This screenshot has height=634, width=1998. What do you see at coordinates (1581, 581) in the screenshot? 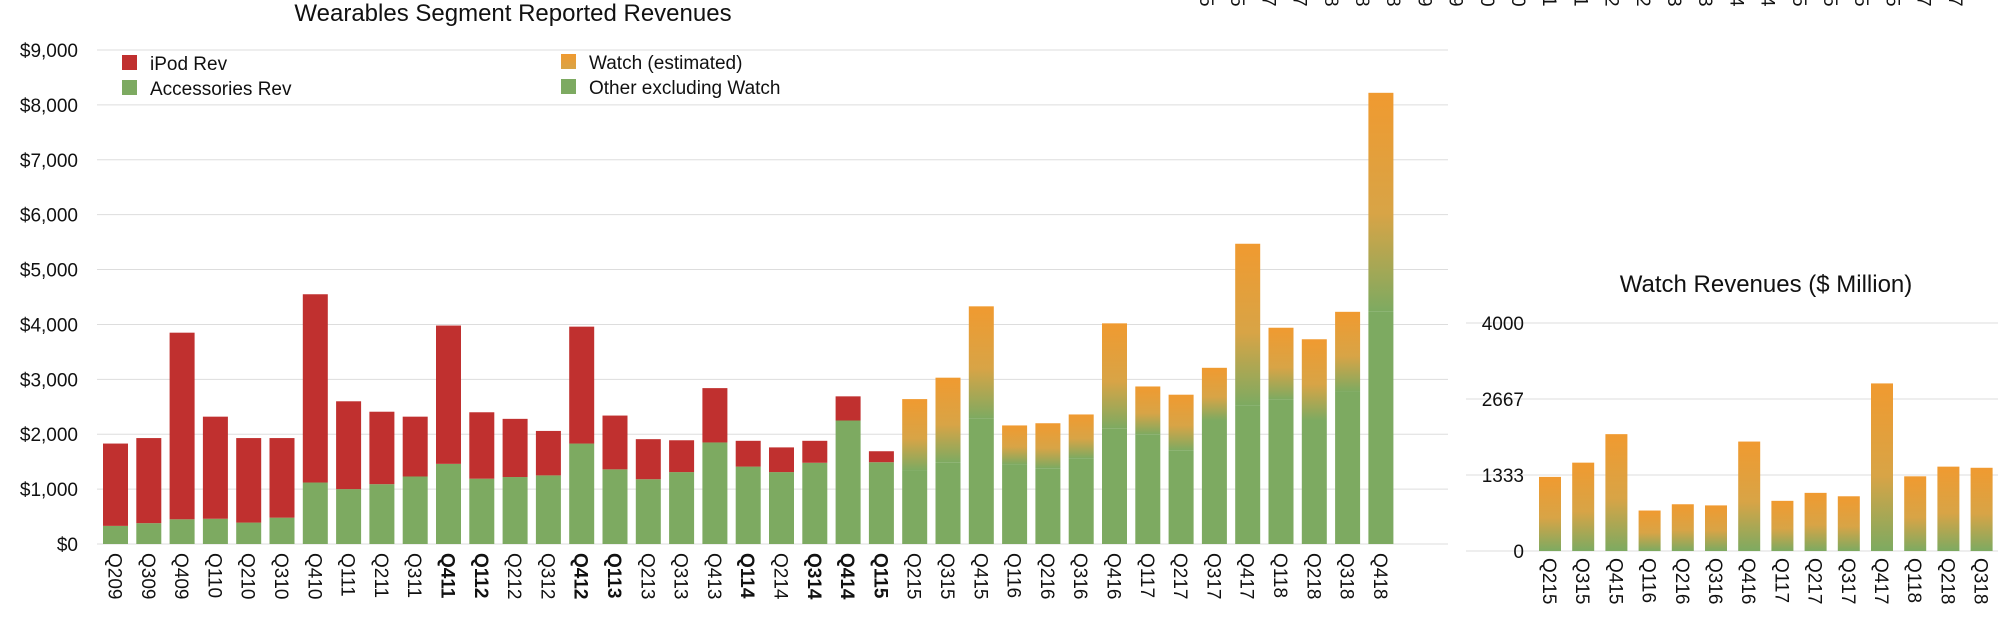
I see `watch-x-tick-label: Q315` at bounding box center [1581, 581].